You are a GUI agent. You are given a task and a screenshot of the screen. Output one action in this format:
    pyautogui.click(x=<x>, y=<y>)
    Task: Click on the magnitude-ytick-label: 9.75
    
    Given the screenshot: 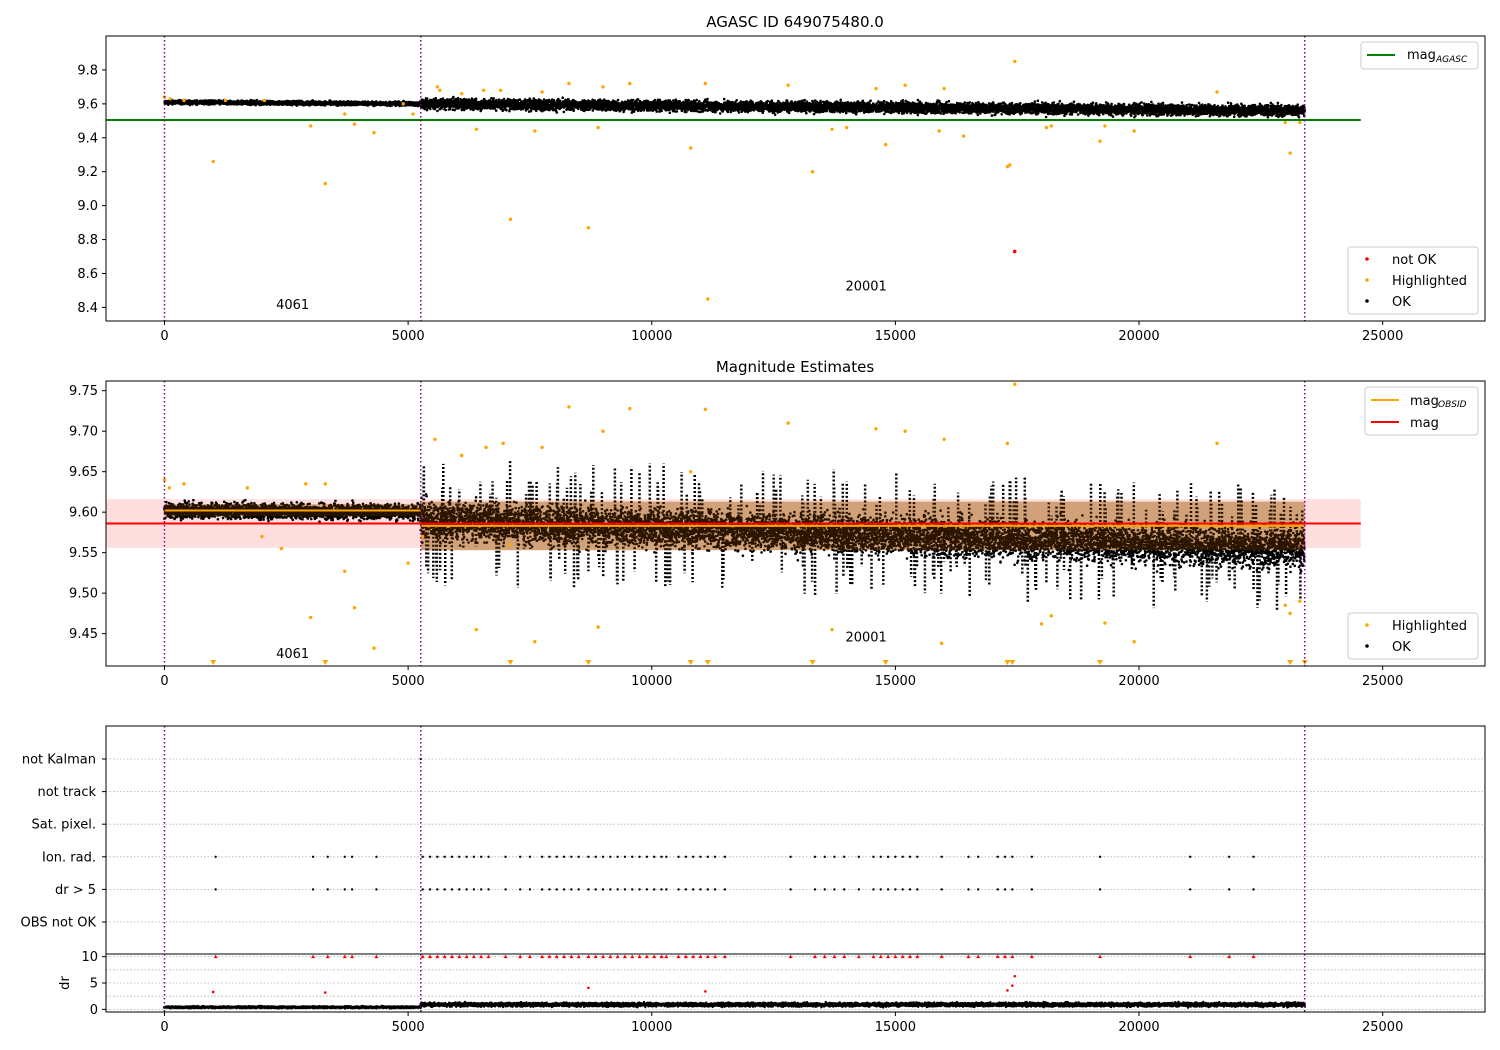 What is the action you would take?
    pyautogui.click(x=83, y=391)
    